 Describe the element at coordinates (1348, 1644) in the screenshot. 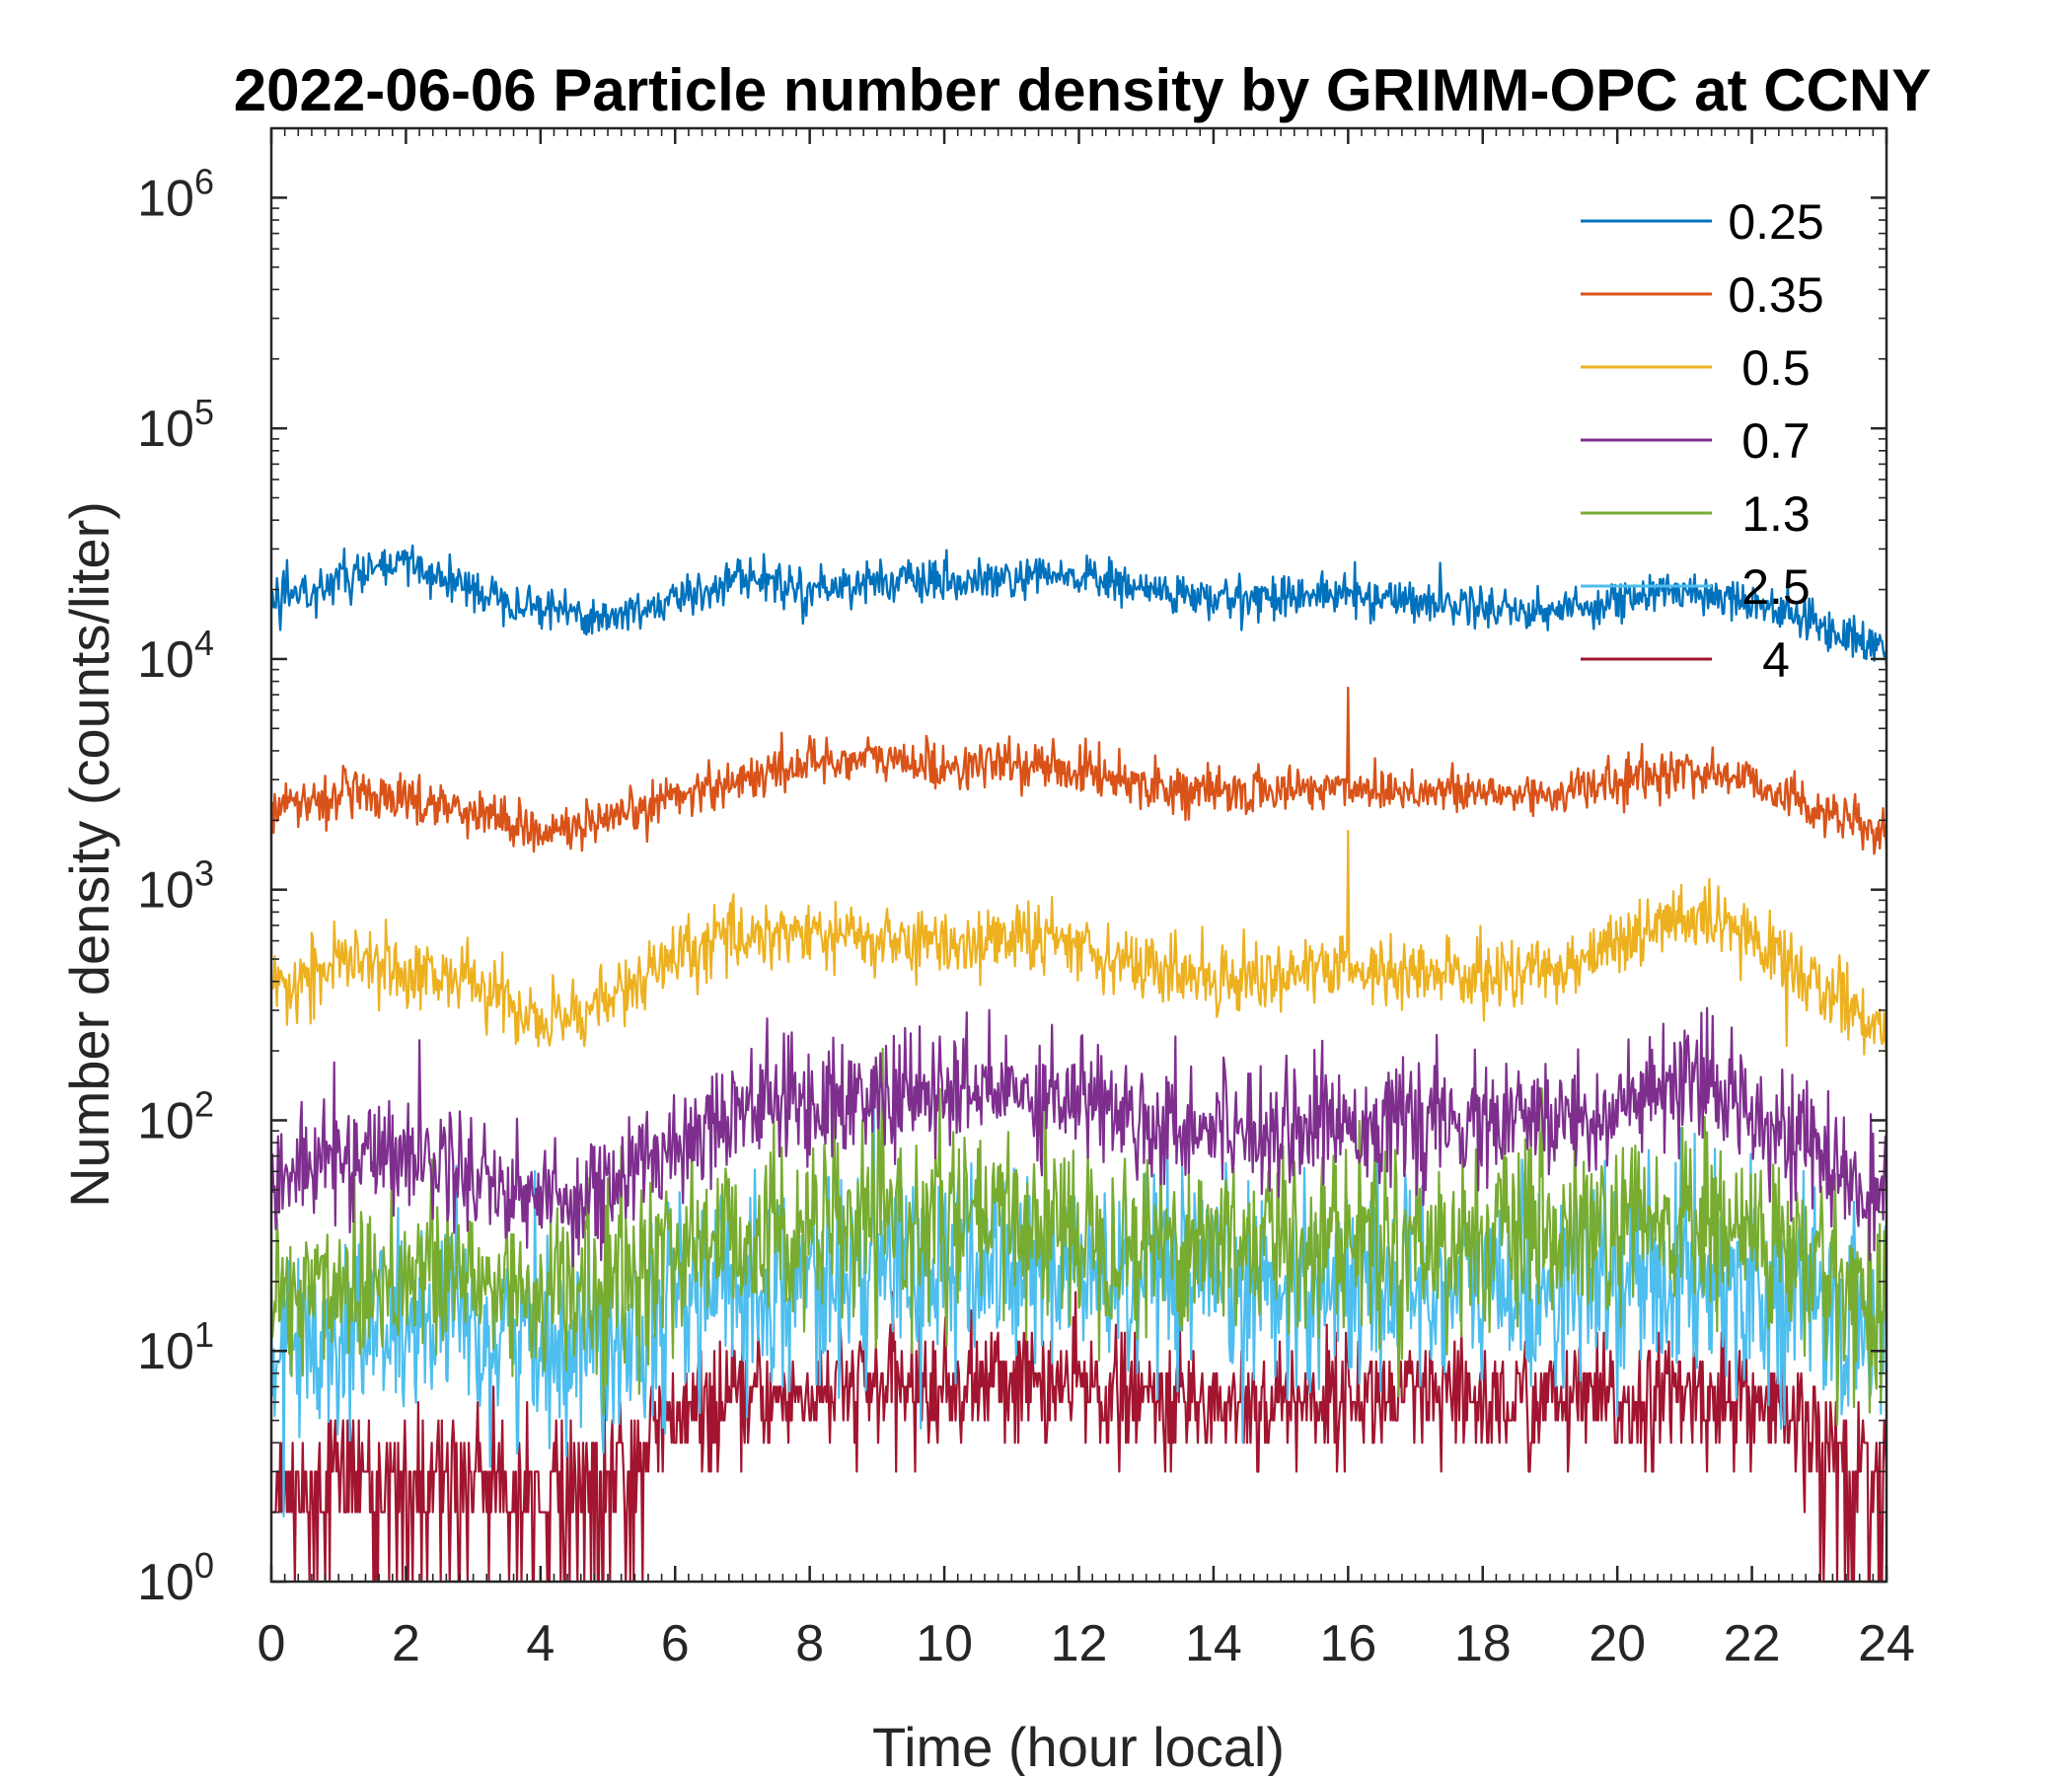

I see `x-tick-label: 16` at that location.